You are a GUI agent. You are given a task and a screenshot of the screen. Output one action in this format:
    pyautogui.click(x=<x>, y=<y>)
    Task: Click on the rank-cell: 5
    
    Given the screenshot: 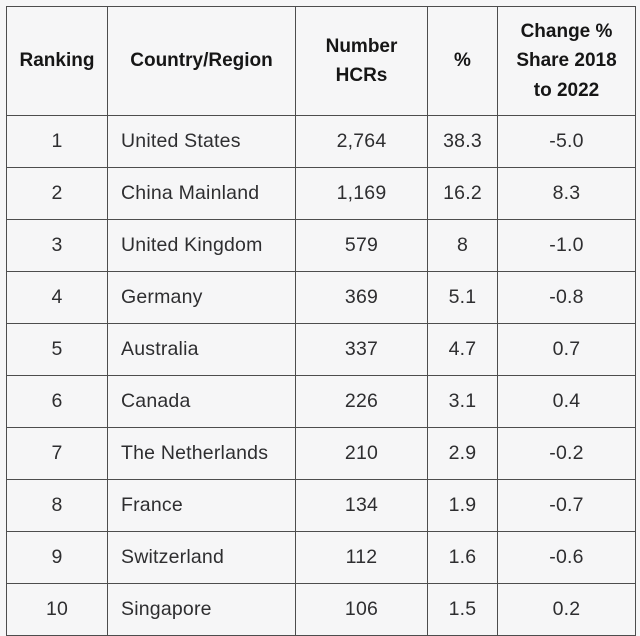 What is the action you would take?
    pyautogui.click(x=57, y=349)
    